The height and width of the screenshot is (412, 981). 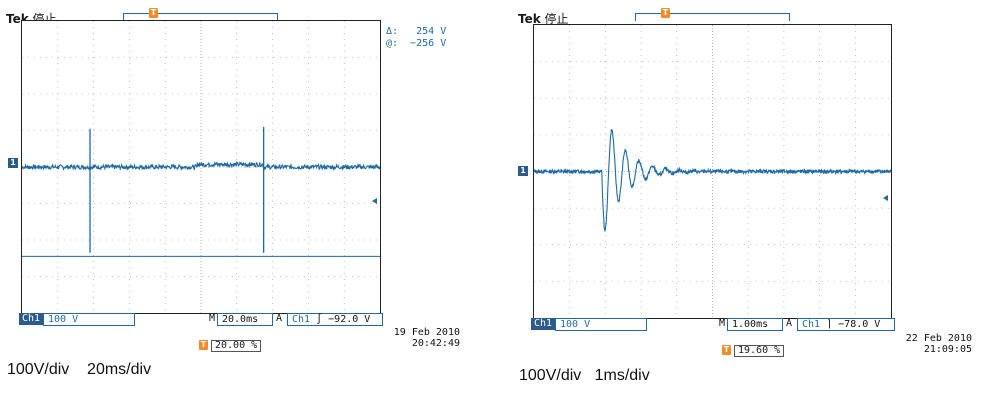 I want to click on timebase: 20.0ms, so click(x=245, y=319).